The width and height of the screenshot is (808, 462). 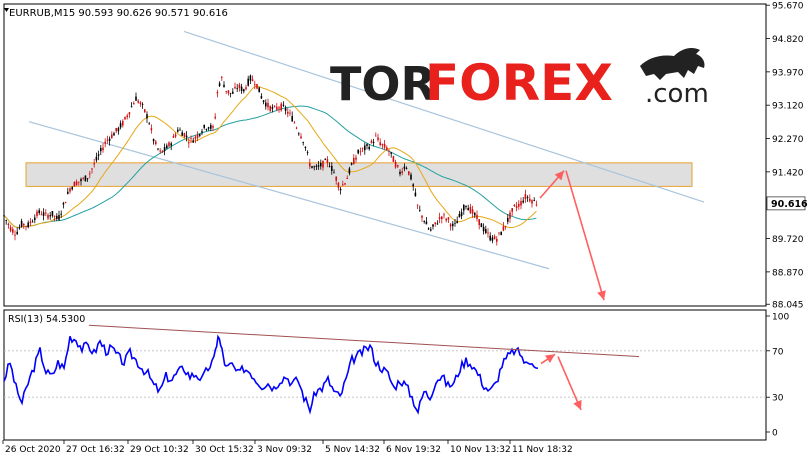 What do you see at coordinates (413, 450) in the screenshot?
I see `time-tick-label: 6 Nov 19:32` at bounding box center [413, 450].